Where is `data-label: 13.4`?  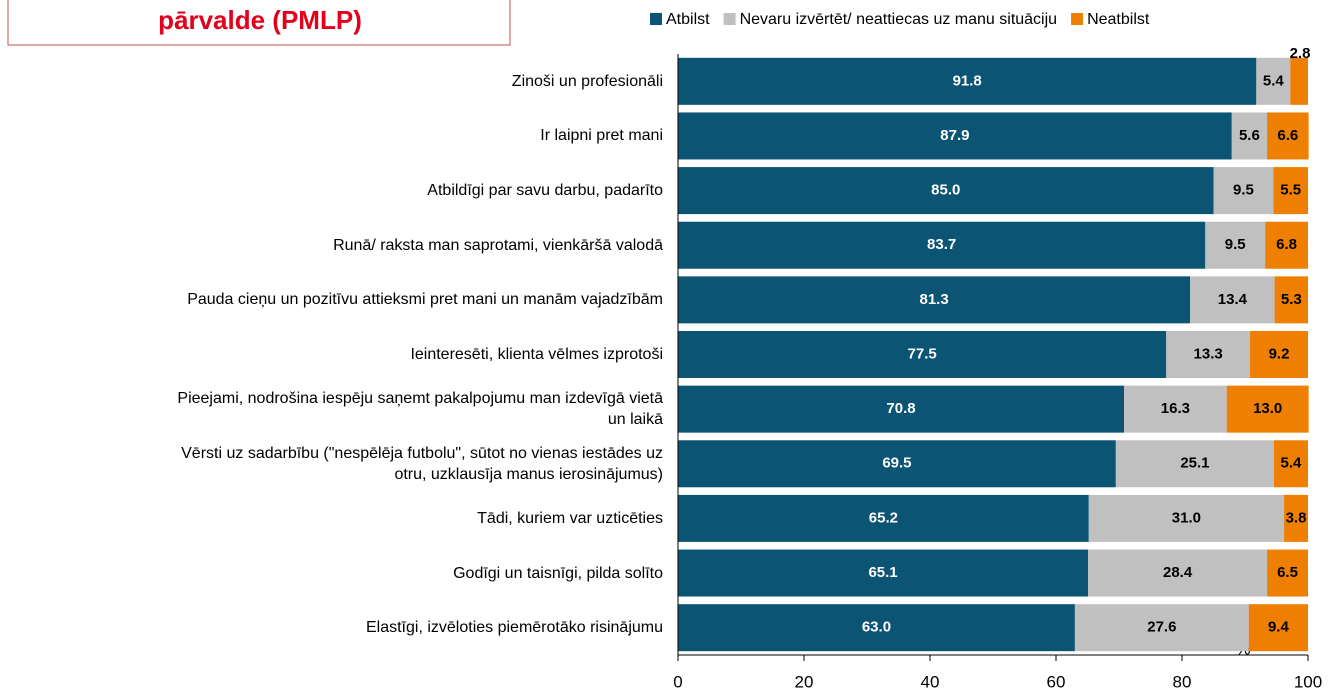
data-label: 13.4 is located at coordinates (1233, 299).